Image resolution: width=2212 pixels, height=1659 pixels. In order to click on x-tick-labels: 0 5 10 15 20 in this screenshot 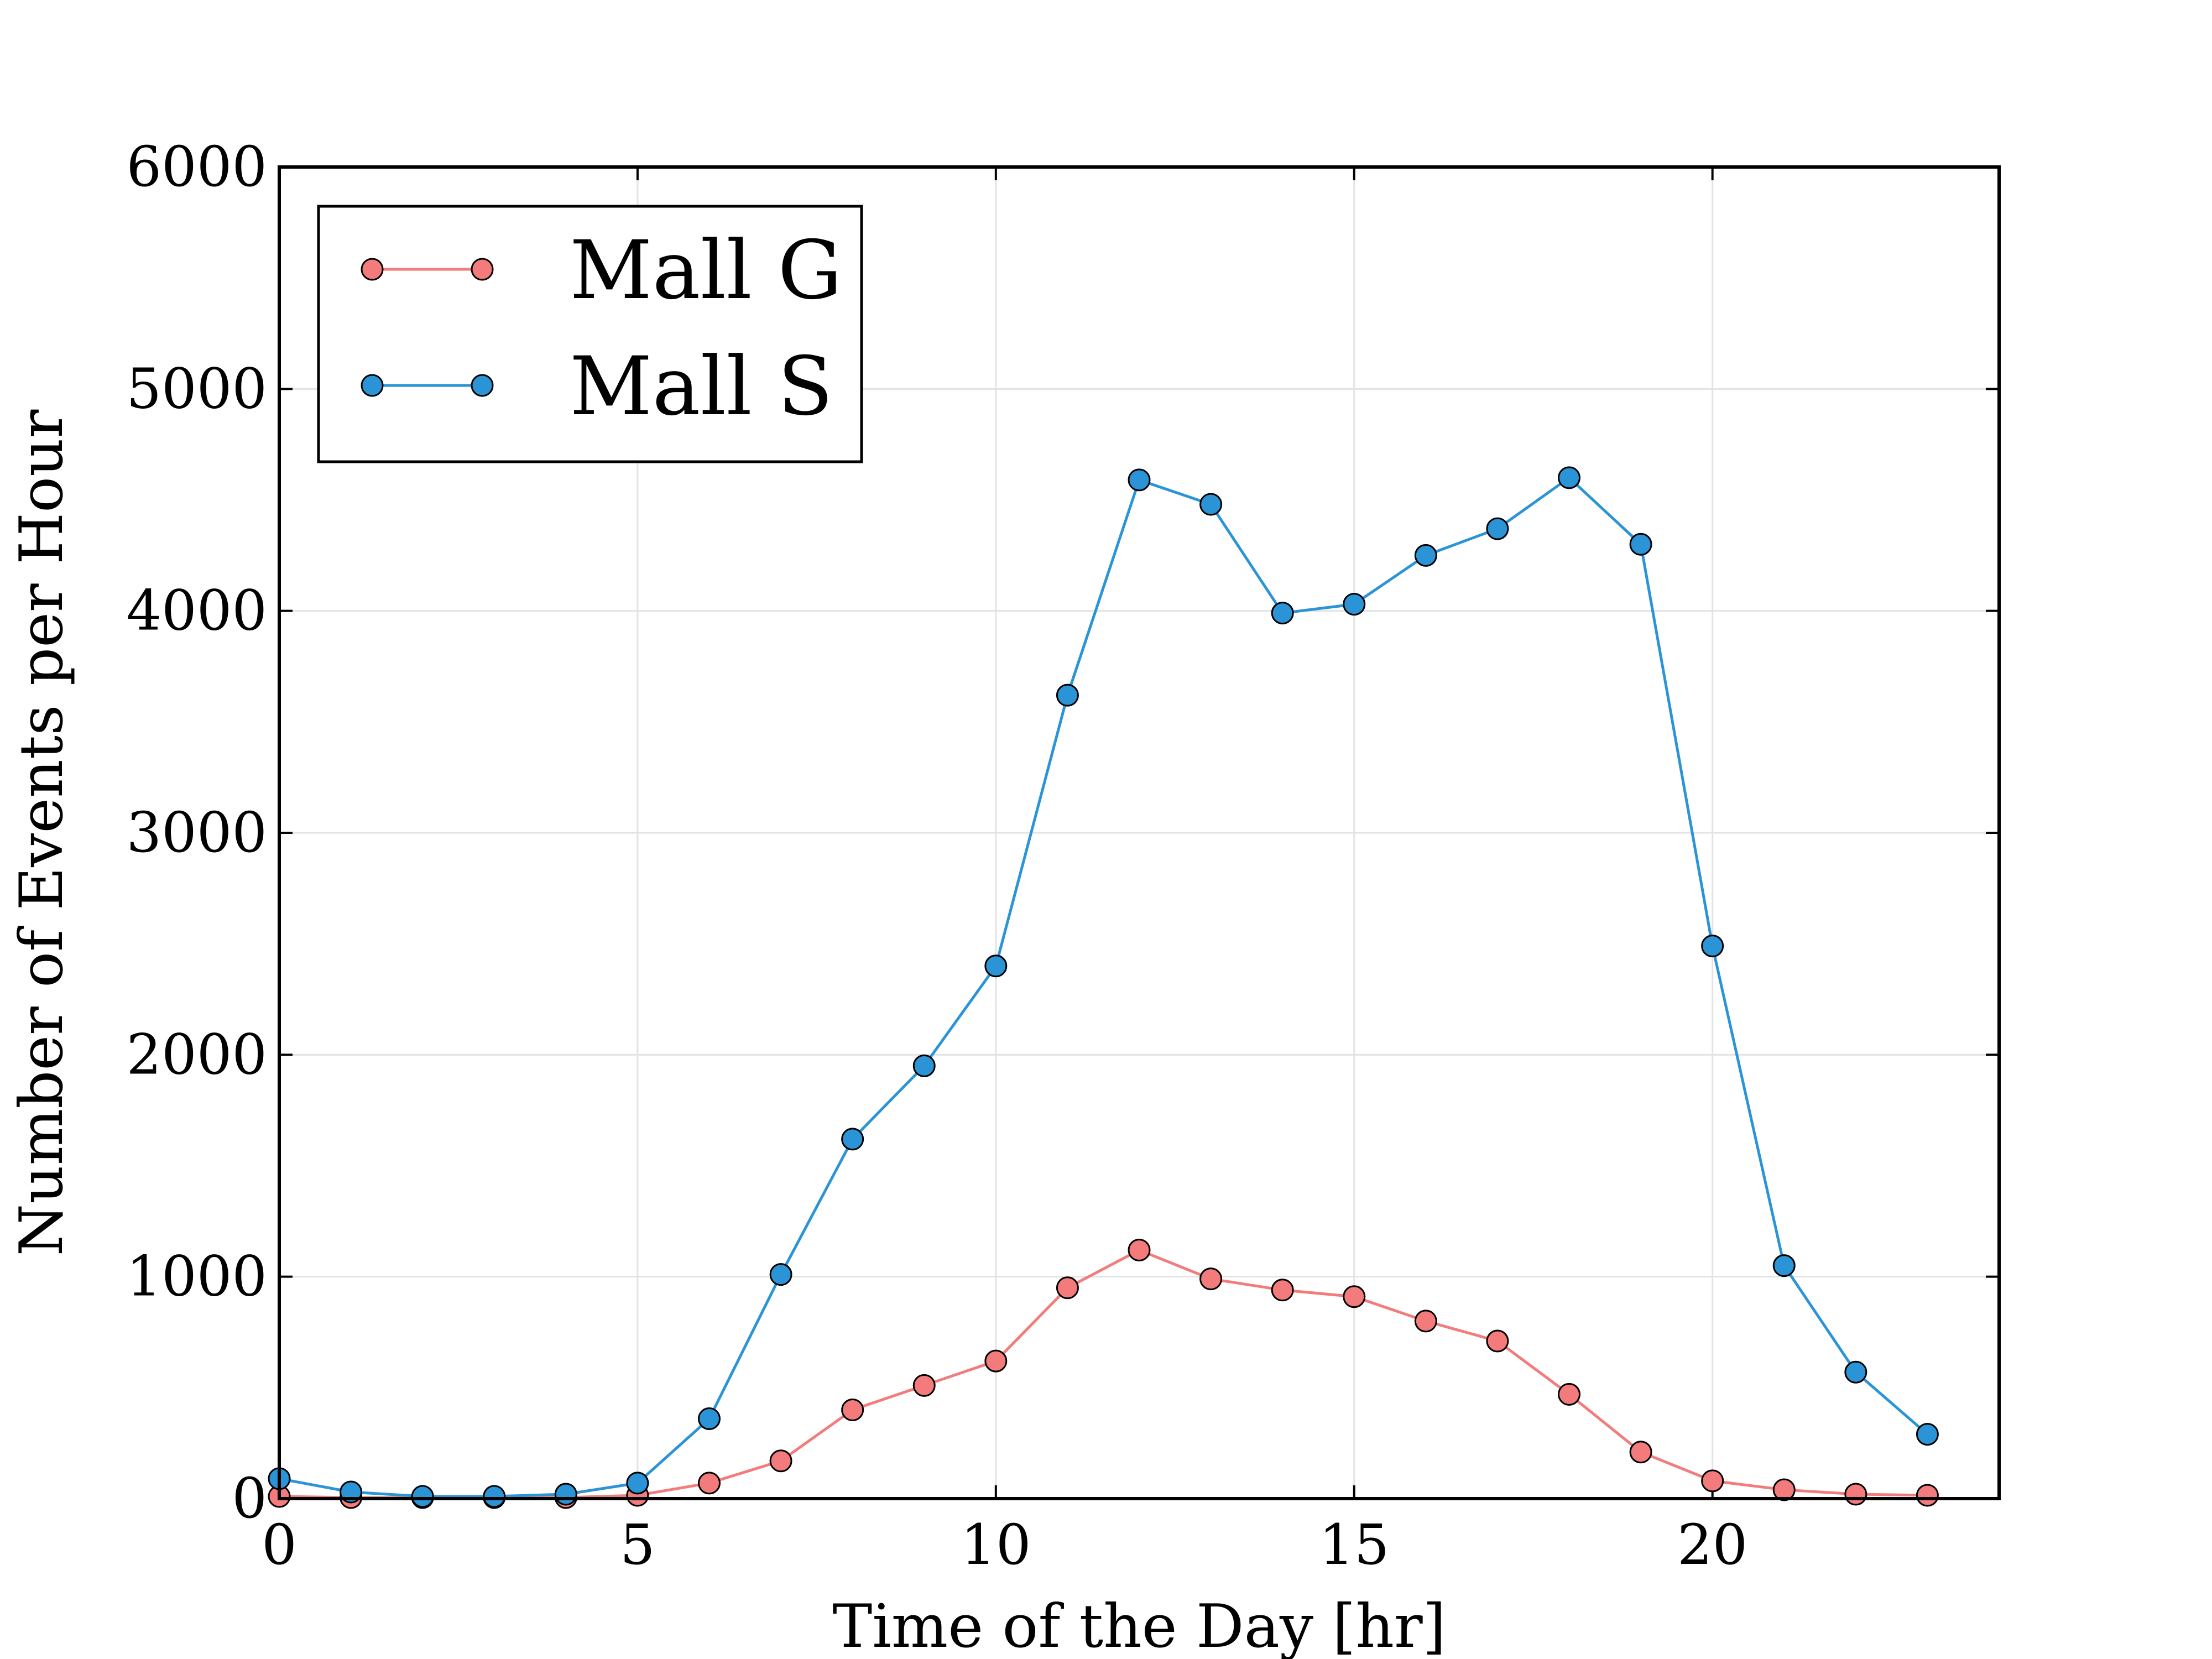, I will do `click(1005, 1545)`.